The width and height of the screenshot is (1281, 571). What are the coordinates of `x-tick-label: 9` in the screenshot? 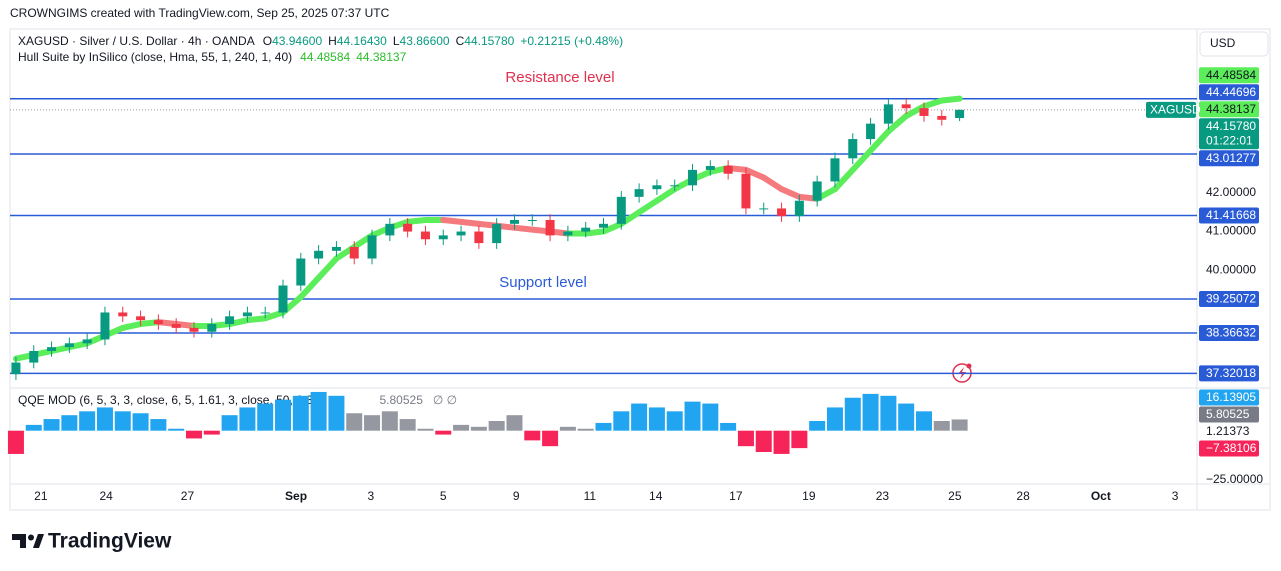 It's located at (516, 496).